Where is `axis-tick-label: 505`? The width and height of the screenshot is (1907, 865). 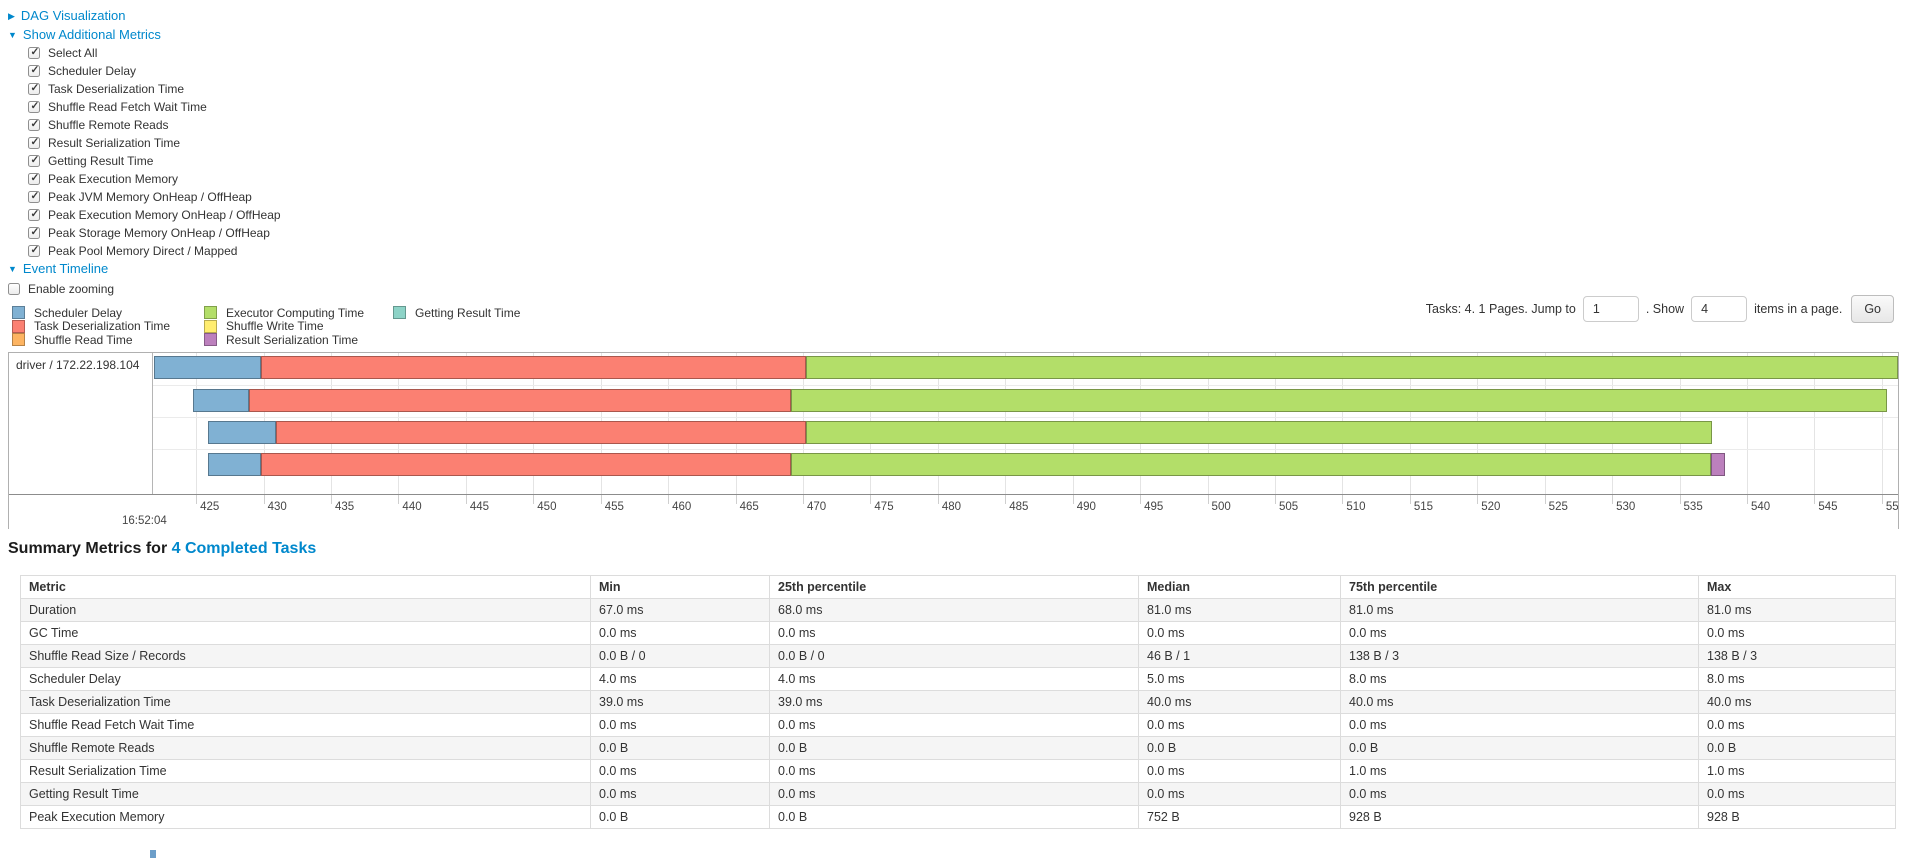
axis-tick-label: 505 is located at coordinates (1288, 507).